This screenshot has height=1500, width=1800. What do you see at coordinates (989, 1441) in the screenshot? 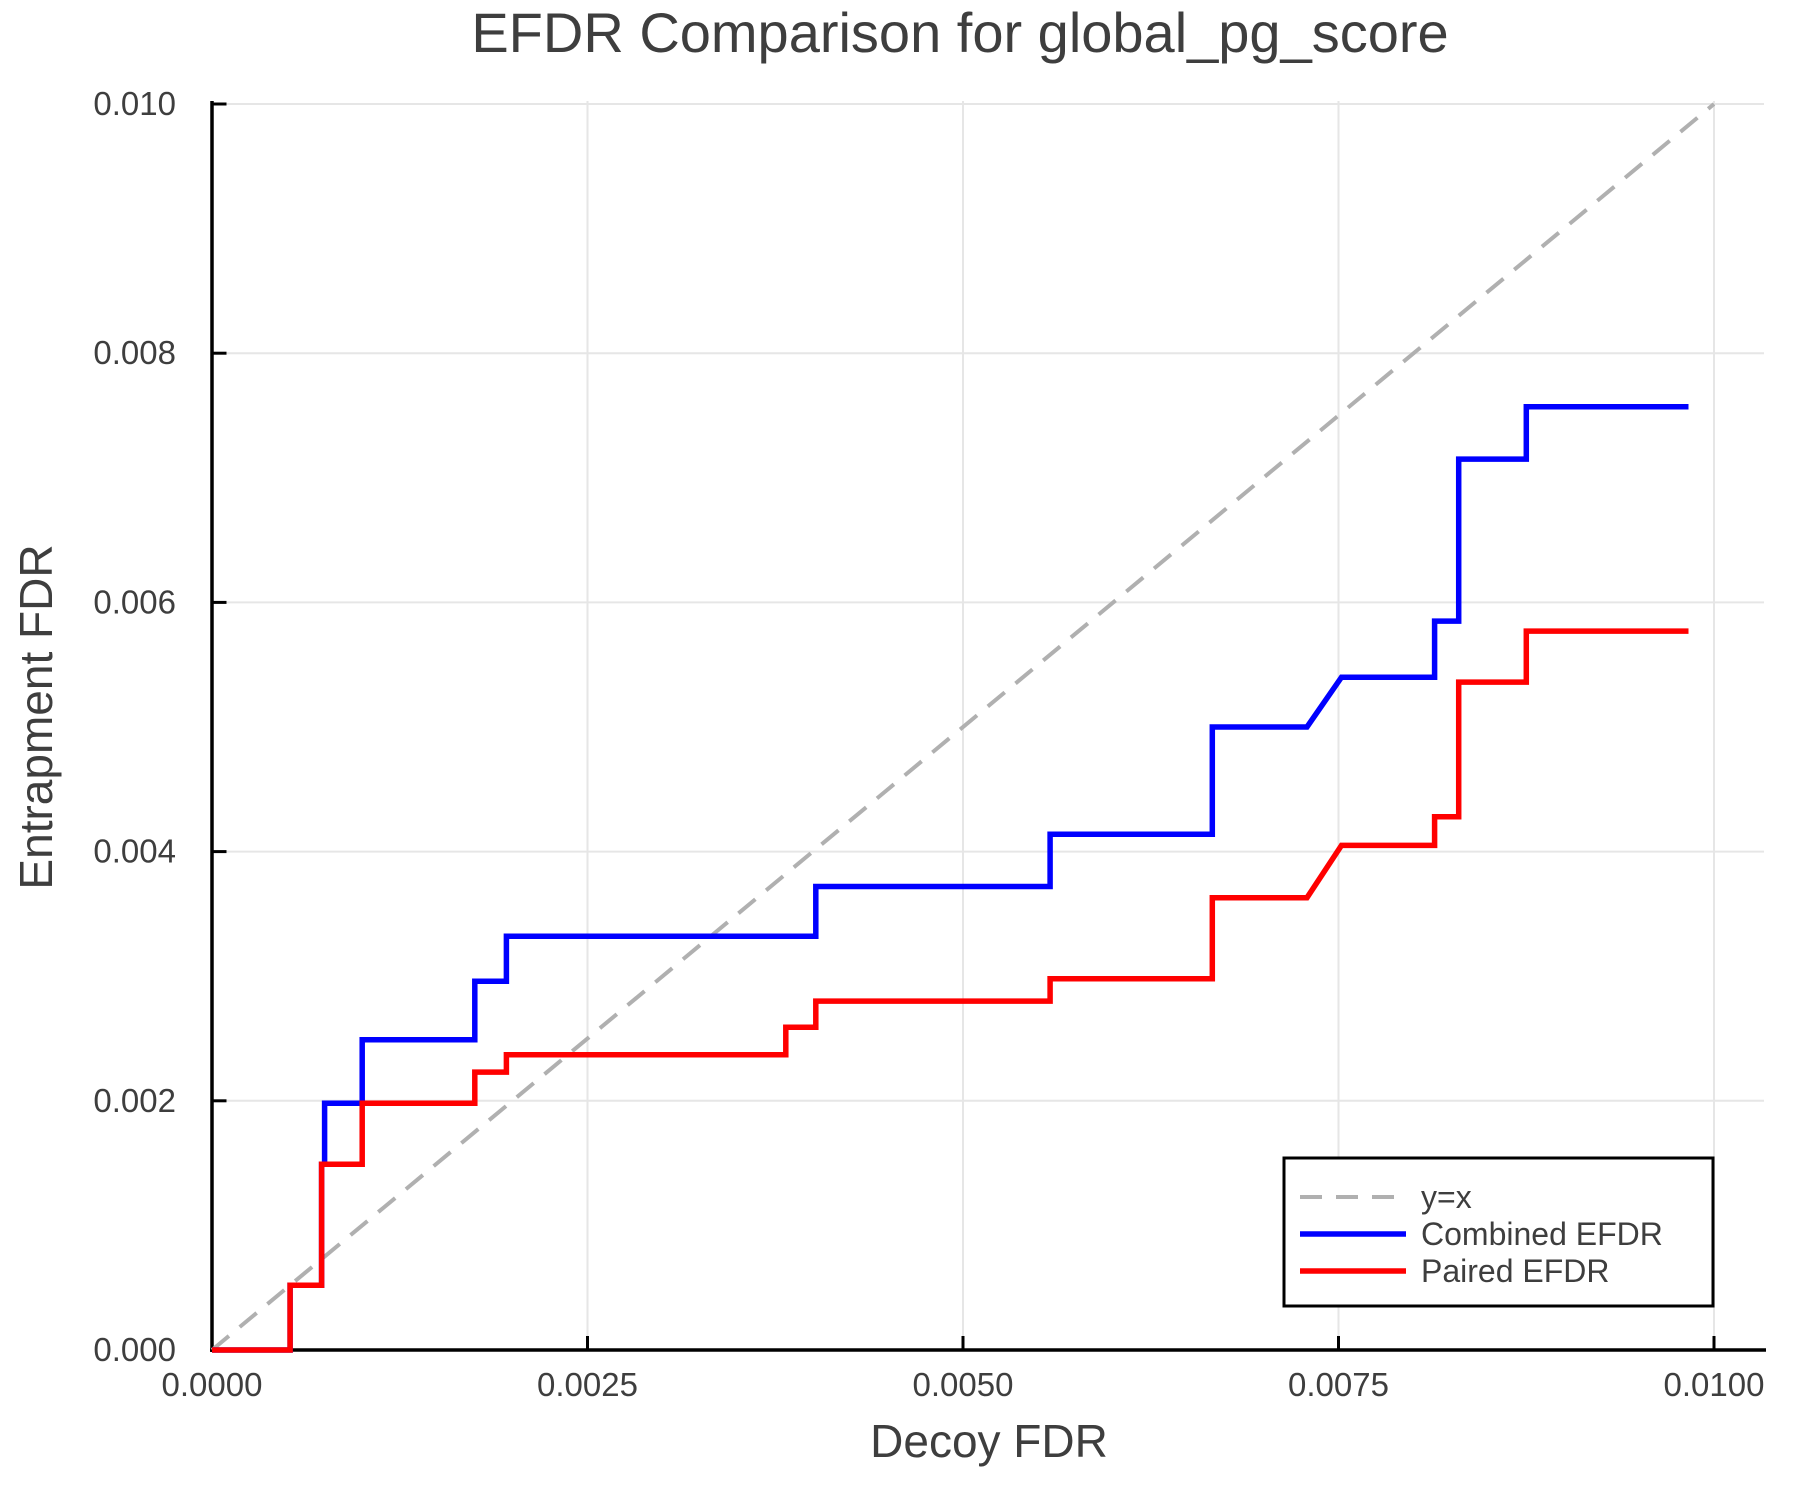
I see `x-axis-label: Decoy FDR` at bounding box center [989, 1441].